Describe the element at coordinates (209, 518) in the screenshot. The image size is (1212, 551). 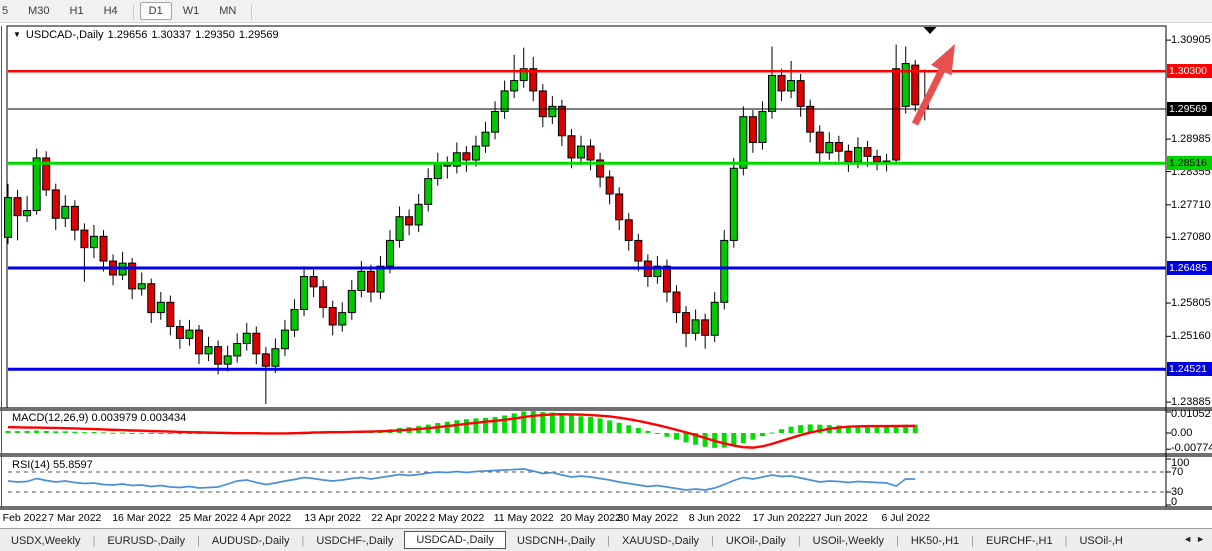
I see `date-axis-label: 25 Mar 2022` at that location.